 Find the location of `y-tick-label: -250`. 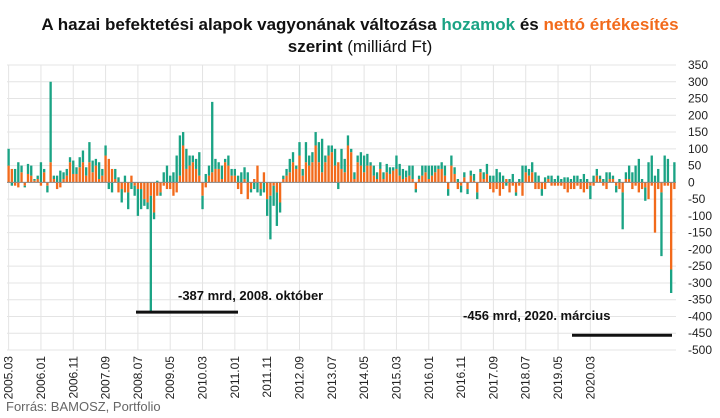

y-tick-label: -250 is located at coordinates (700, 266).